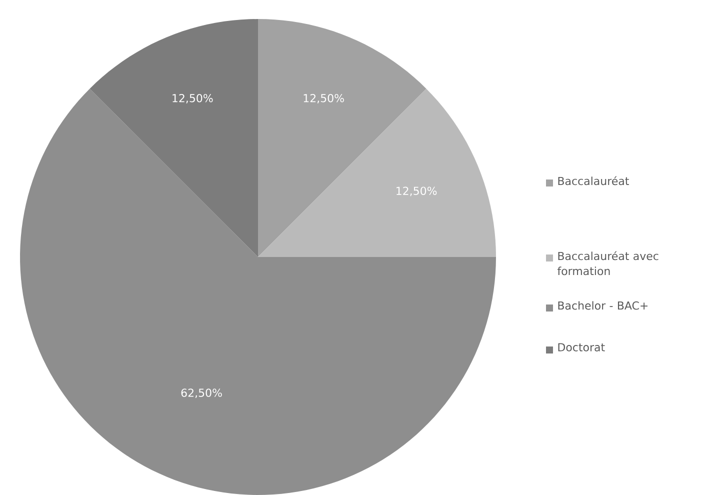 Image resolution: width=725 pixels, height=495 pixels. Describe the element at coordinates (607, 263) in the screenshot. I see `legend-label: Baccalauréat avec formation` at that location.